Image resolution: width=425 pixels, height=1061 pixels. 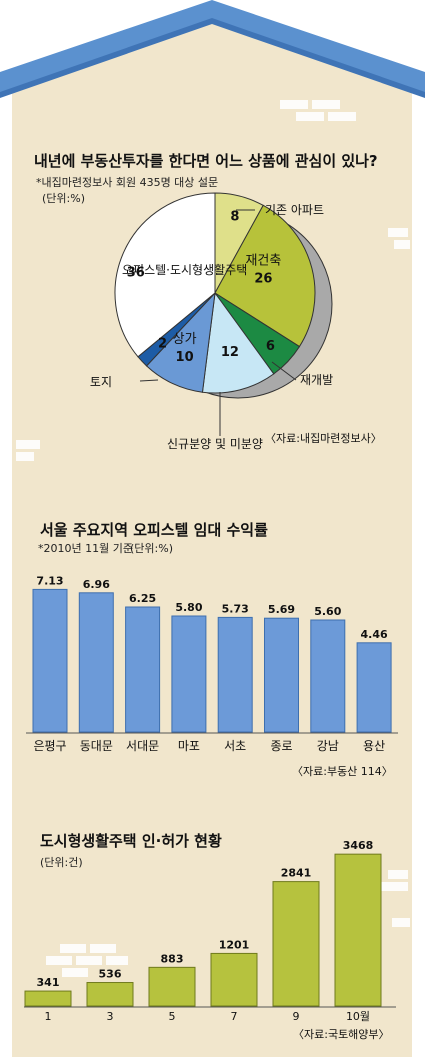 What do you see at coordinates (96, 746) in the screenshot?
I see `bar-category-label: 동대문` at bounding box center [96, 746].